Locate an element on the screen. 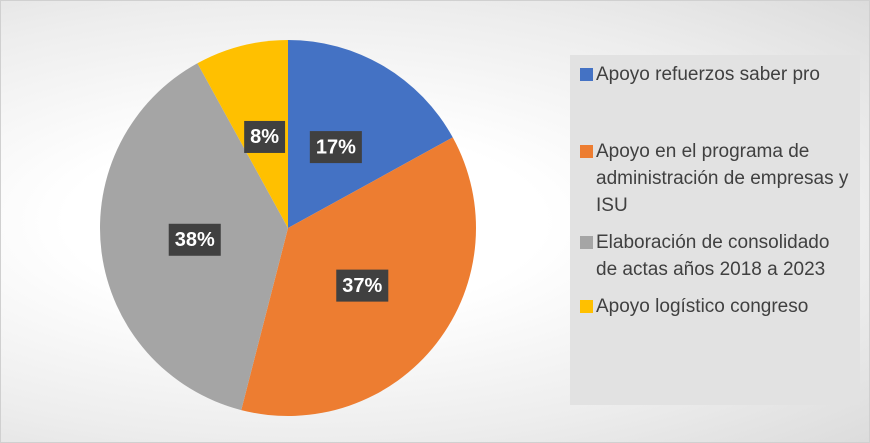 Image resolution: width=870 pixels, height=443 pixels. legend-label: Apoyo logístico congreso is located at coordinates (702, 306).